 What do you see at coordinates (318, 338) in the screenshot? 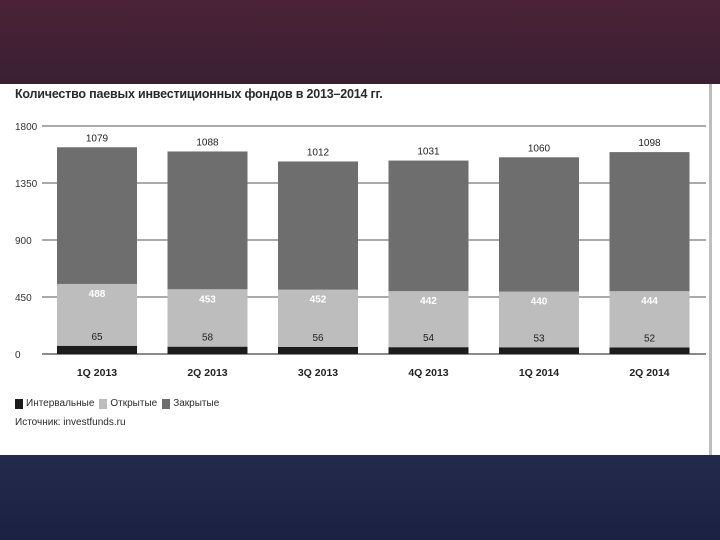
I see `data-label-interval-2: 56` at bounding box center [318, 338].